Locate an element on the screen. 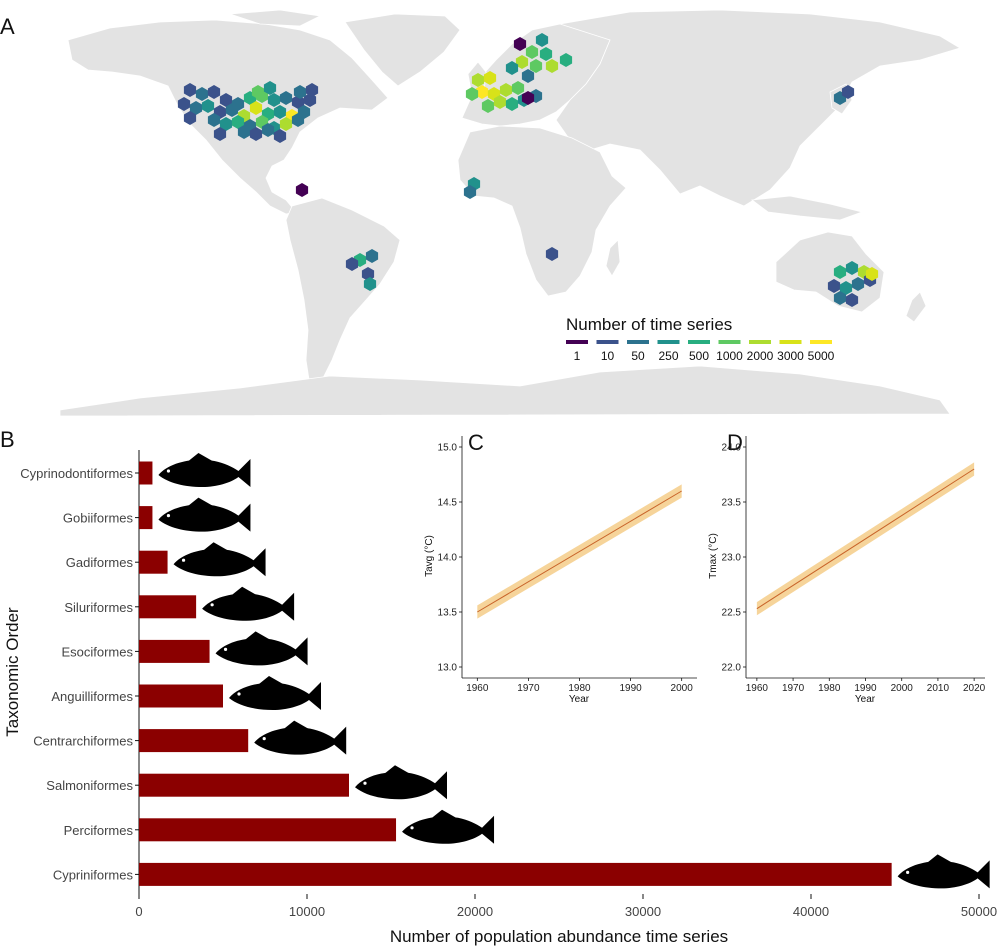  tavg-y-axis-title: Tavg (°C) is located at coordinates (429, 556).